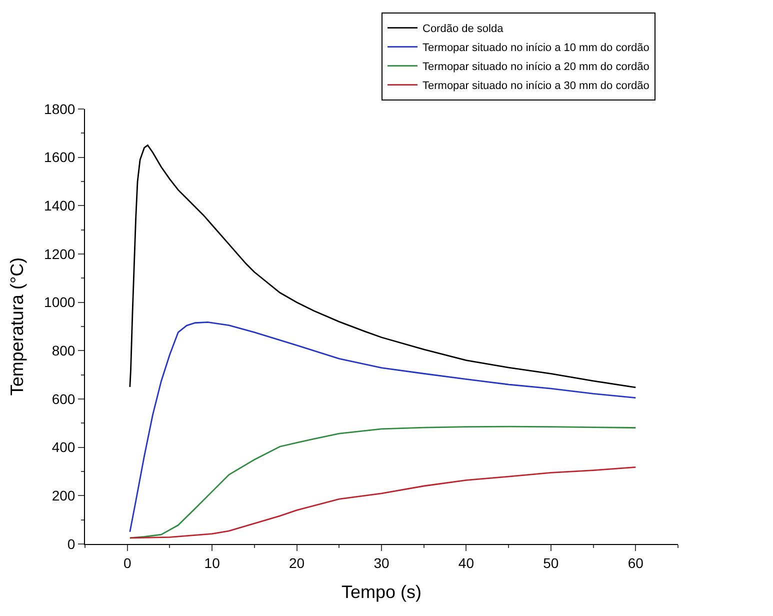 This screenshot has width=773, height=616. What do you see at coordinates (64, 398) in the screenshot?
I see `y-tick-label: 600` at bounding box center [64, 398].